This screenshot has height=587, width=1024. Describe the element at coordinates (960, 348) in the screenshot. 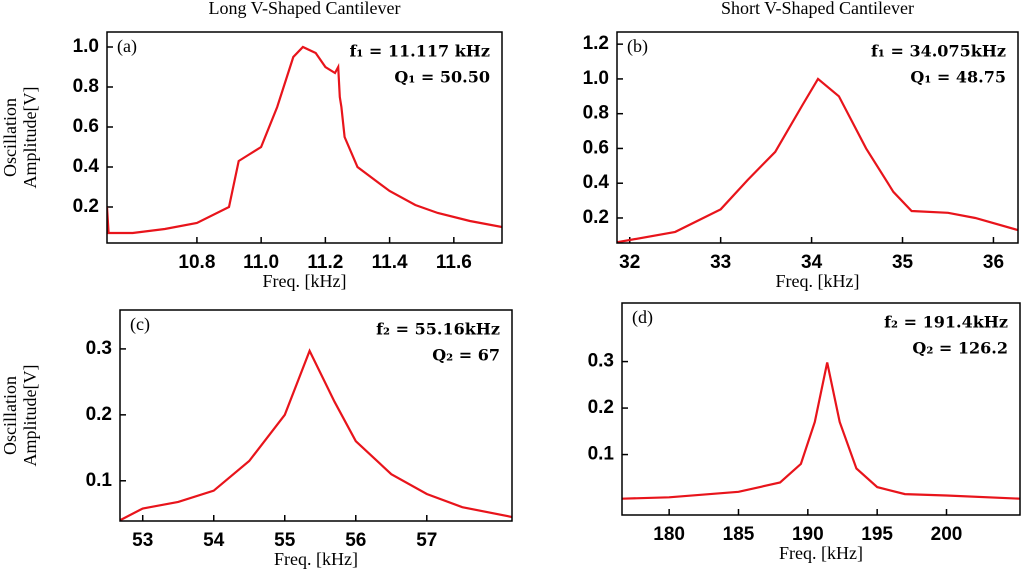

I see `annotation: Q₂ = 126.2` at that location.